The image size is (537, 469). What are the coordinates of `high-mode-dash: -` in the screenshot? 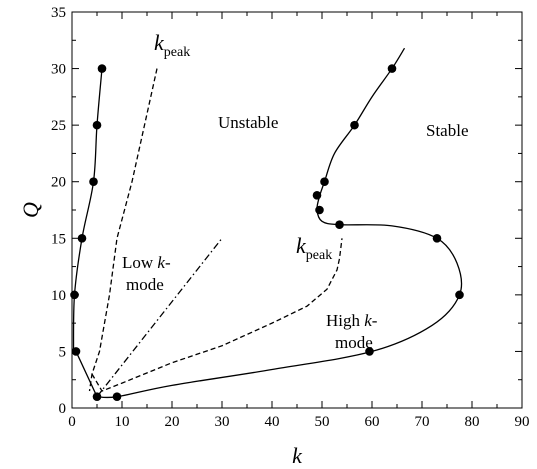 It's located at (375, 320).